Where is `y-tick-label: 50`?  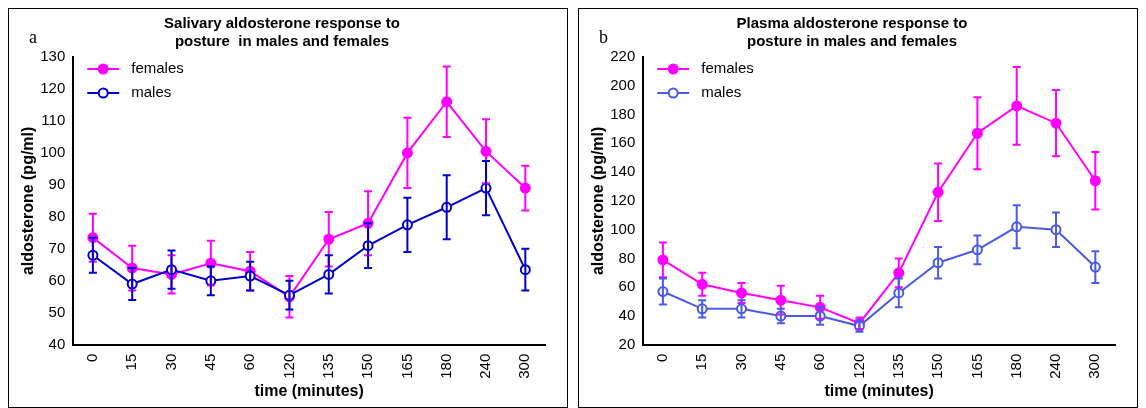
y-tick-label: 50 is located at coordinates (57, 311).